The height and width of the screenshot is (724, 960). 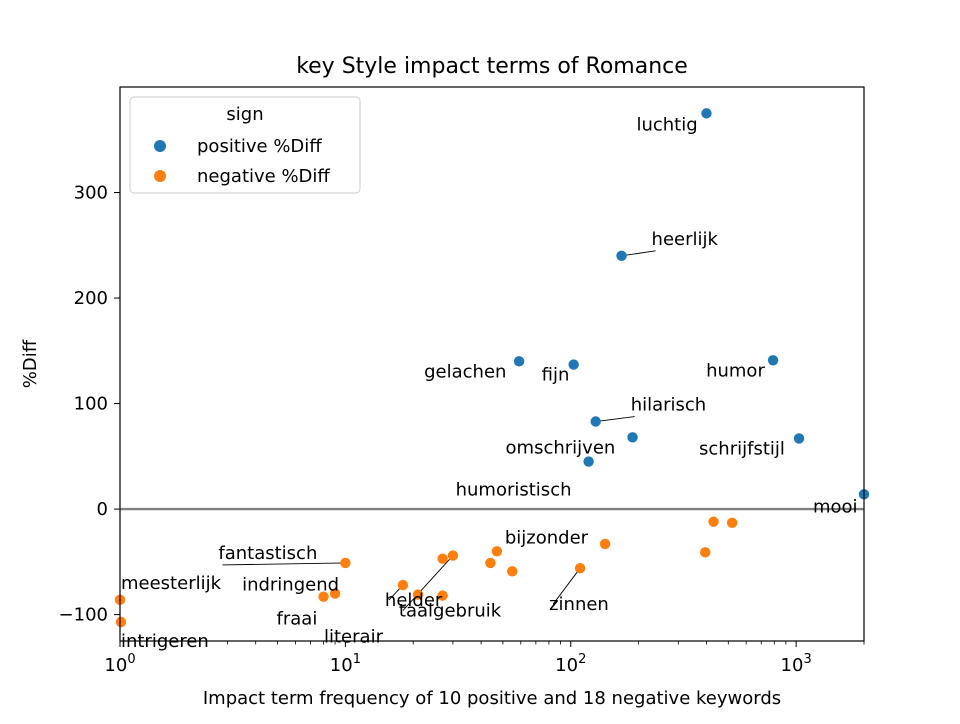 What do you see at coordinates (666, 124) in the screenshot?
I see `point-label: luchtig` at bounding box center [666, 124].